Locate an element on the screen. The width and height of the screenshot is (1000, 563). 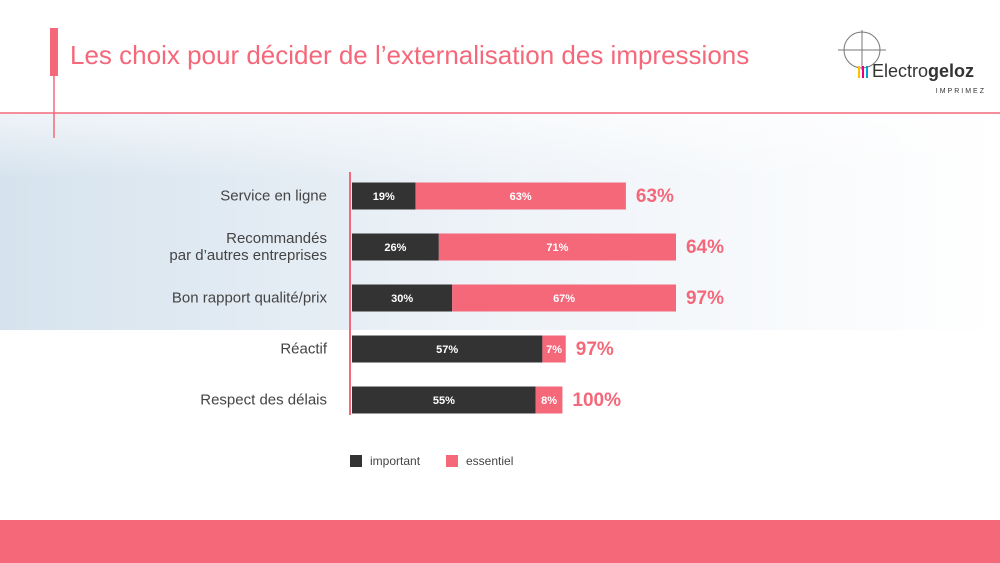
data-label: 71% is located at coordinates (557, 248).